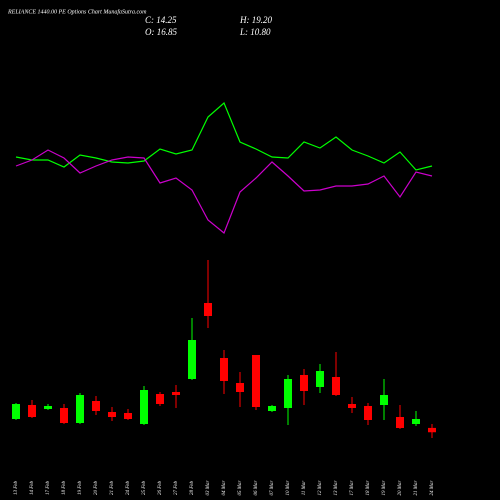  I want to click on x-tick-label: 27 Feb, so click(176, 487).